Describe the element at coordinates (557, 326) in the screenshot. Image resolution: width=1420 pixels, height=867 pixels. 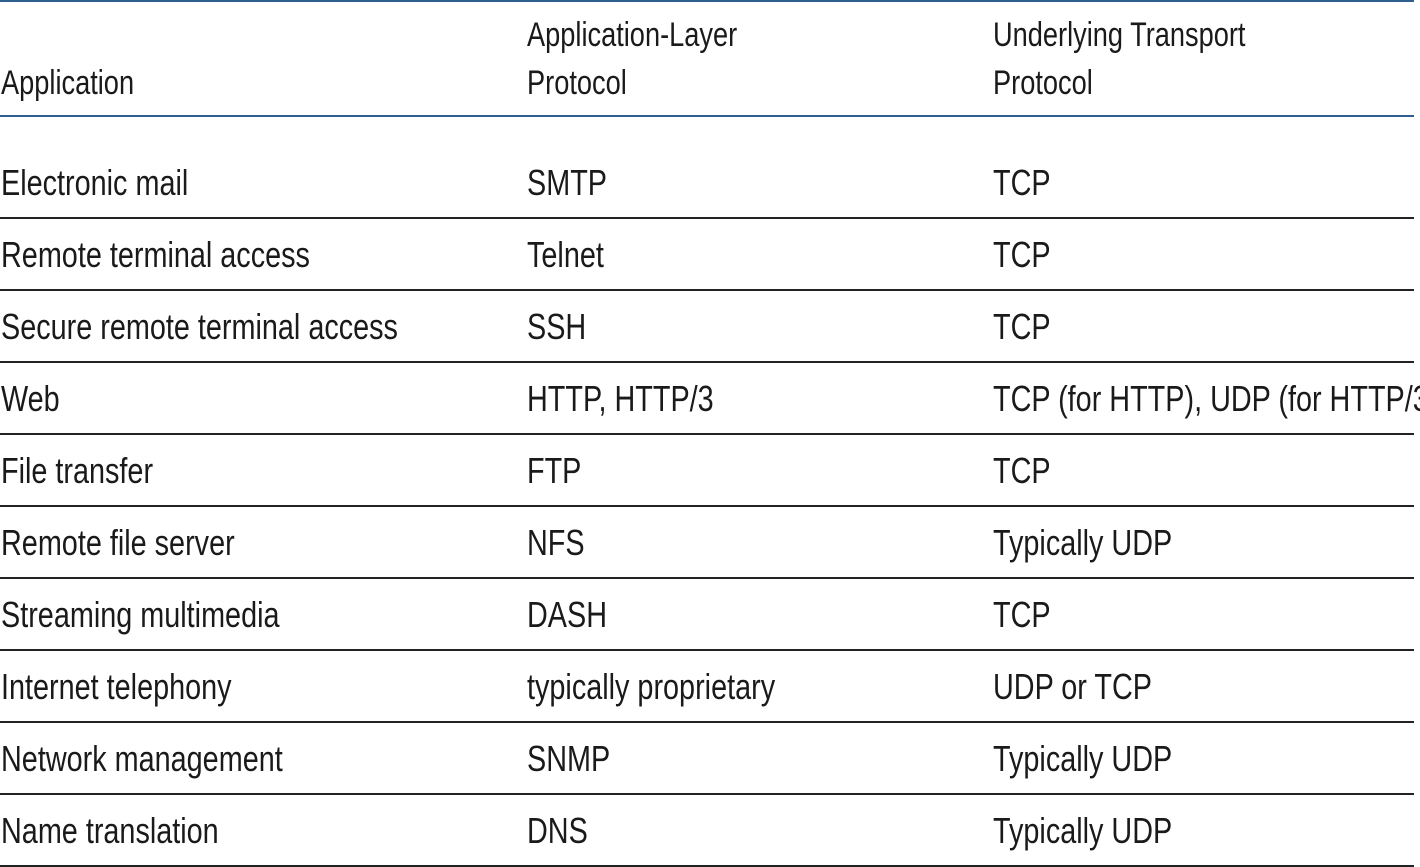
I see `cell-app-protocol: SSH` at that location.